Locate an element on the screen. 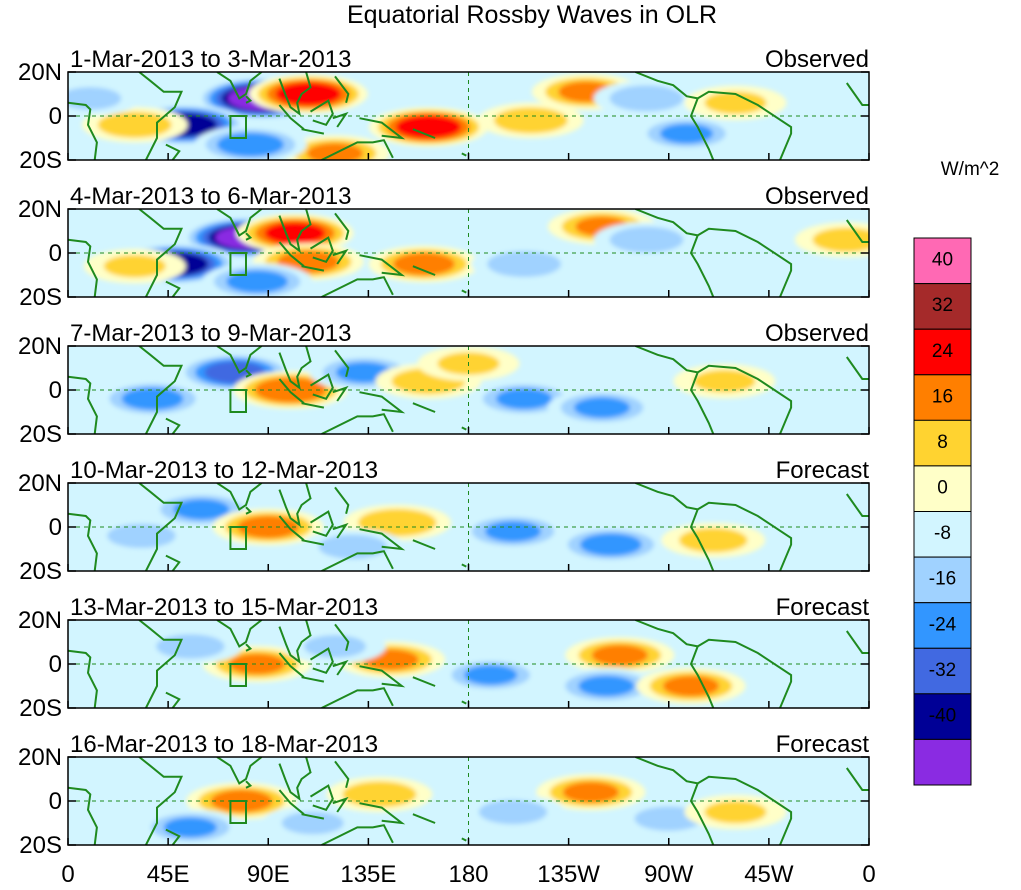 Image resolution: width=1021 pixels, height=890 pixels. panel-period: 16-Mar-2013 to 18-Mar-2013 is located at coordinates (224, 744).